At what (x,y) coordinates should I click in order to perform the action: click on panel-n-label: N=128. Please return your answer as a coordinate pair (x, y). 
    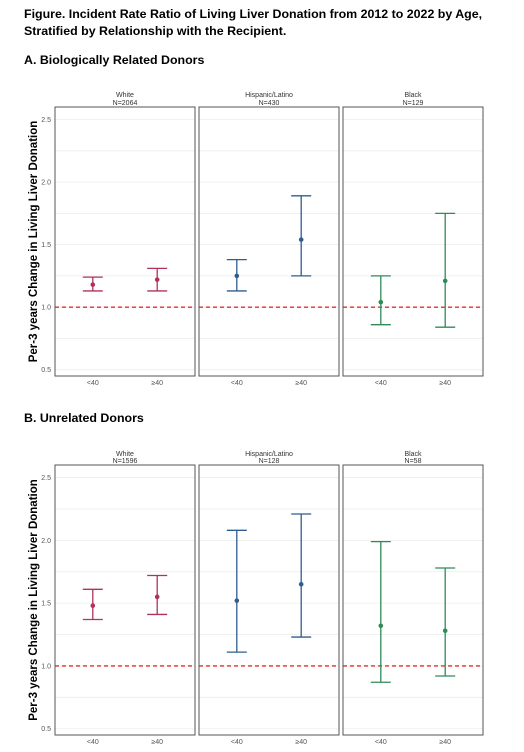
    Looking at the image, I should click on (269, 461).